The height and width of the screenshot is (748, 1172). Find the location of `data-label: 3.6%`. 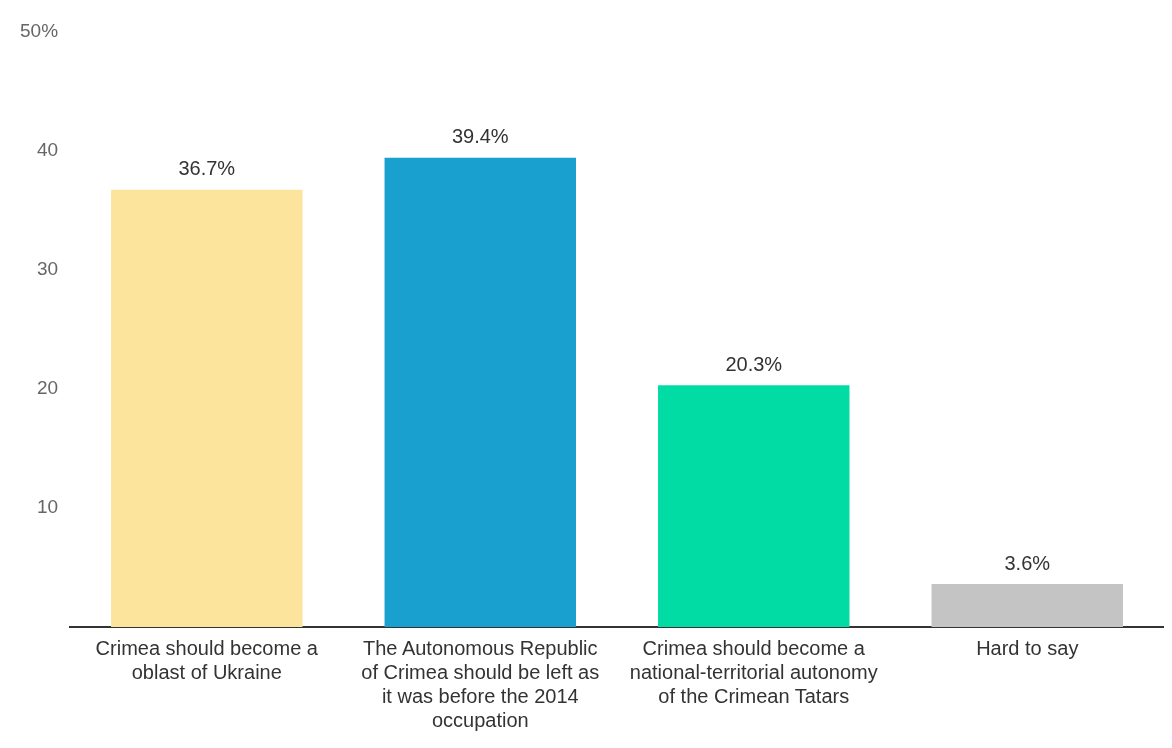

data-label: 3.6% is located at coordinates (1027, 562).